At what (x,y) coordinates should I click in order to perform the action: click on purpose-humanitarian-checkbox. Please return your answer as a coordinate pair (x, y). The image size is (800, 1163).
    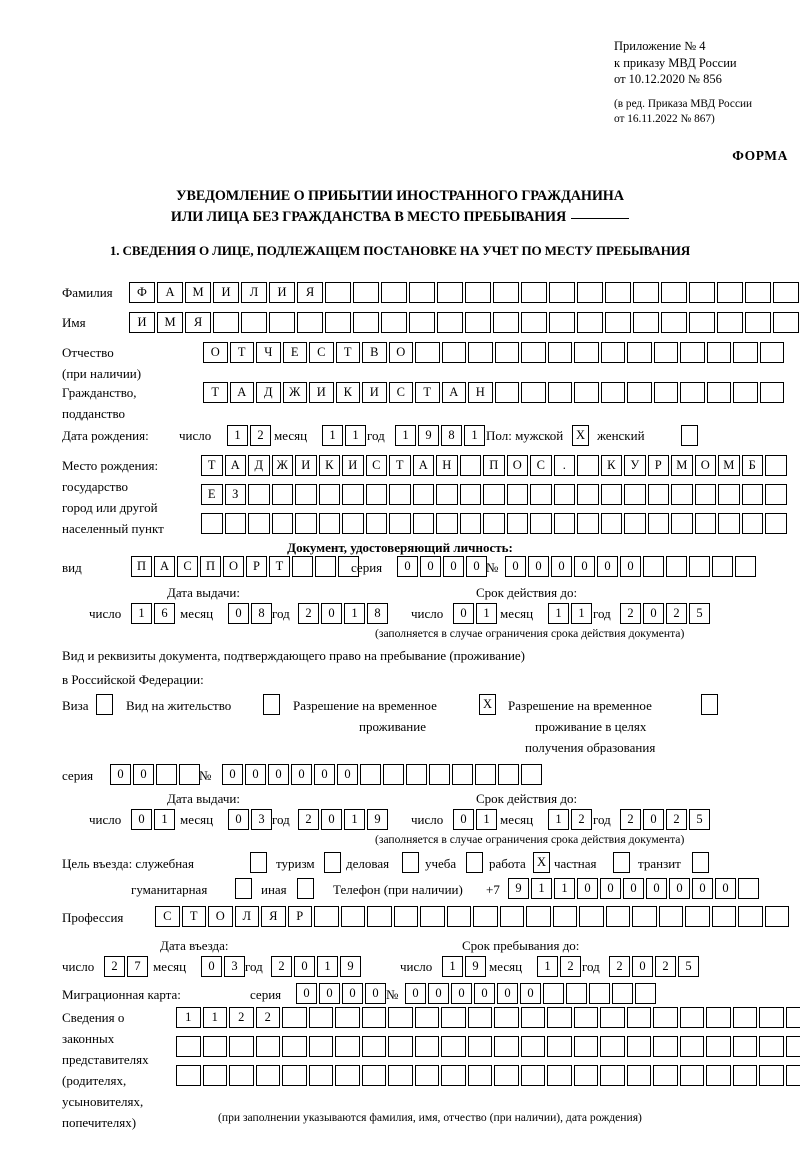
    Looking at the image, I should click on (243, 888).